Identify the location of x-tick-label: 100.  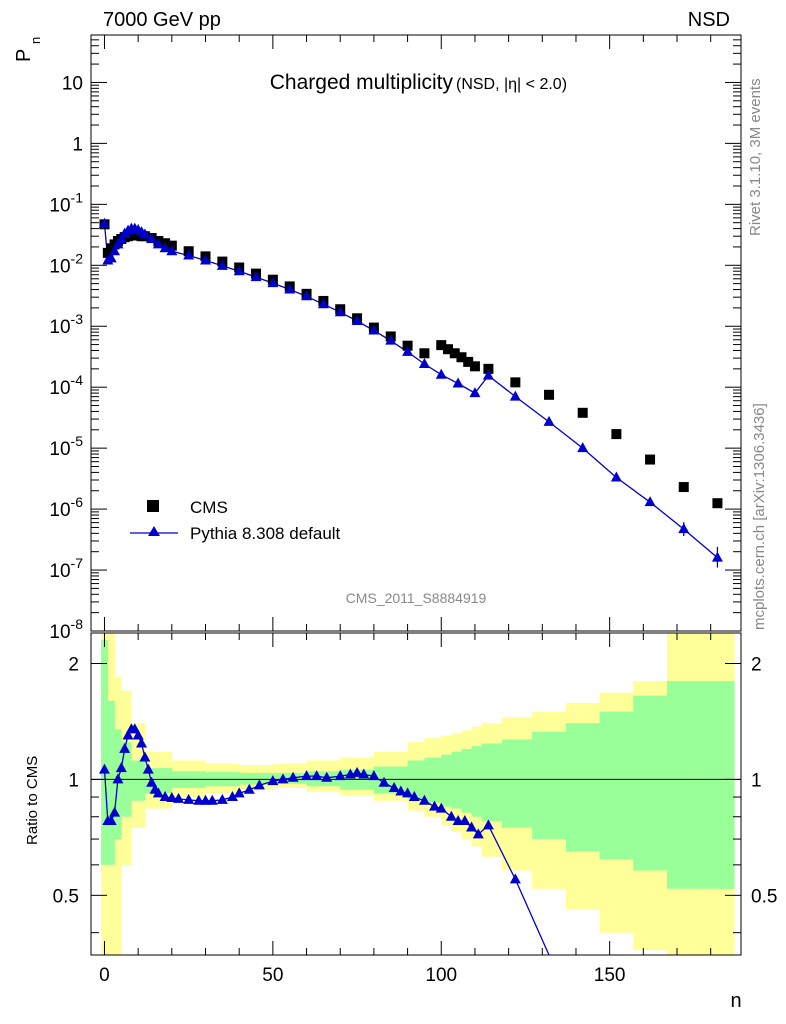
(441, 975).